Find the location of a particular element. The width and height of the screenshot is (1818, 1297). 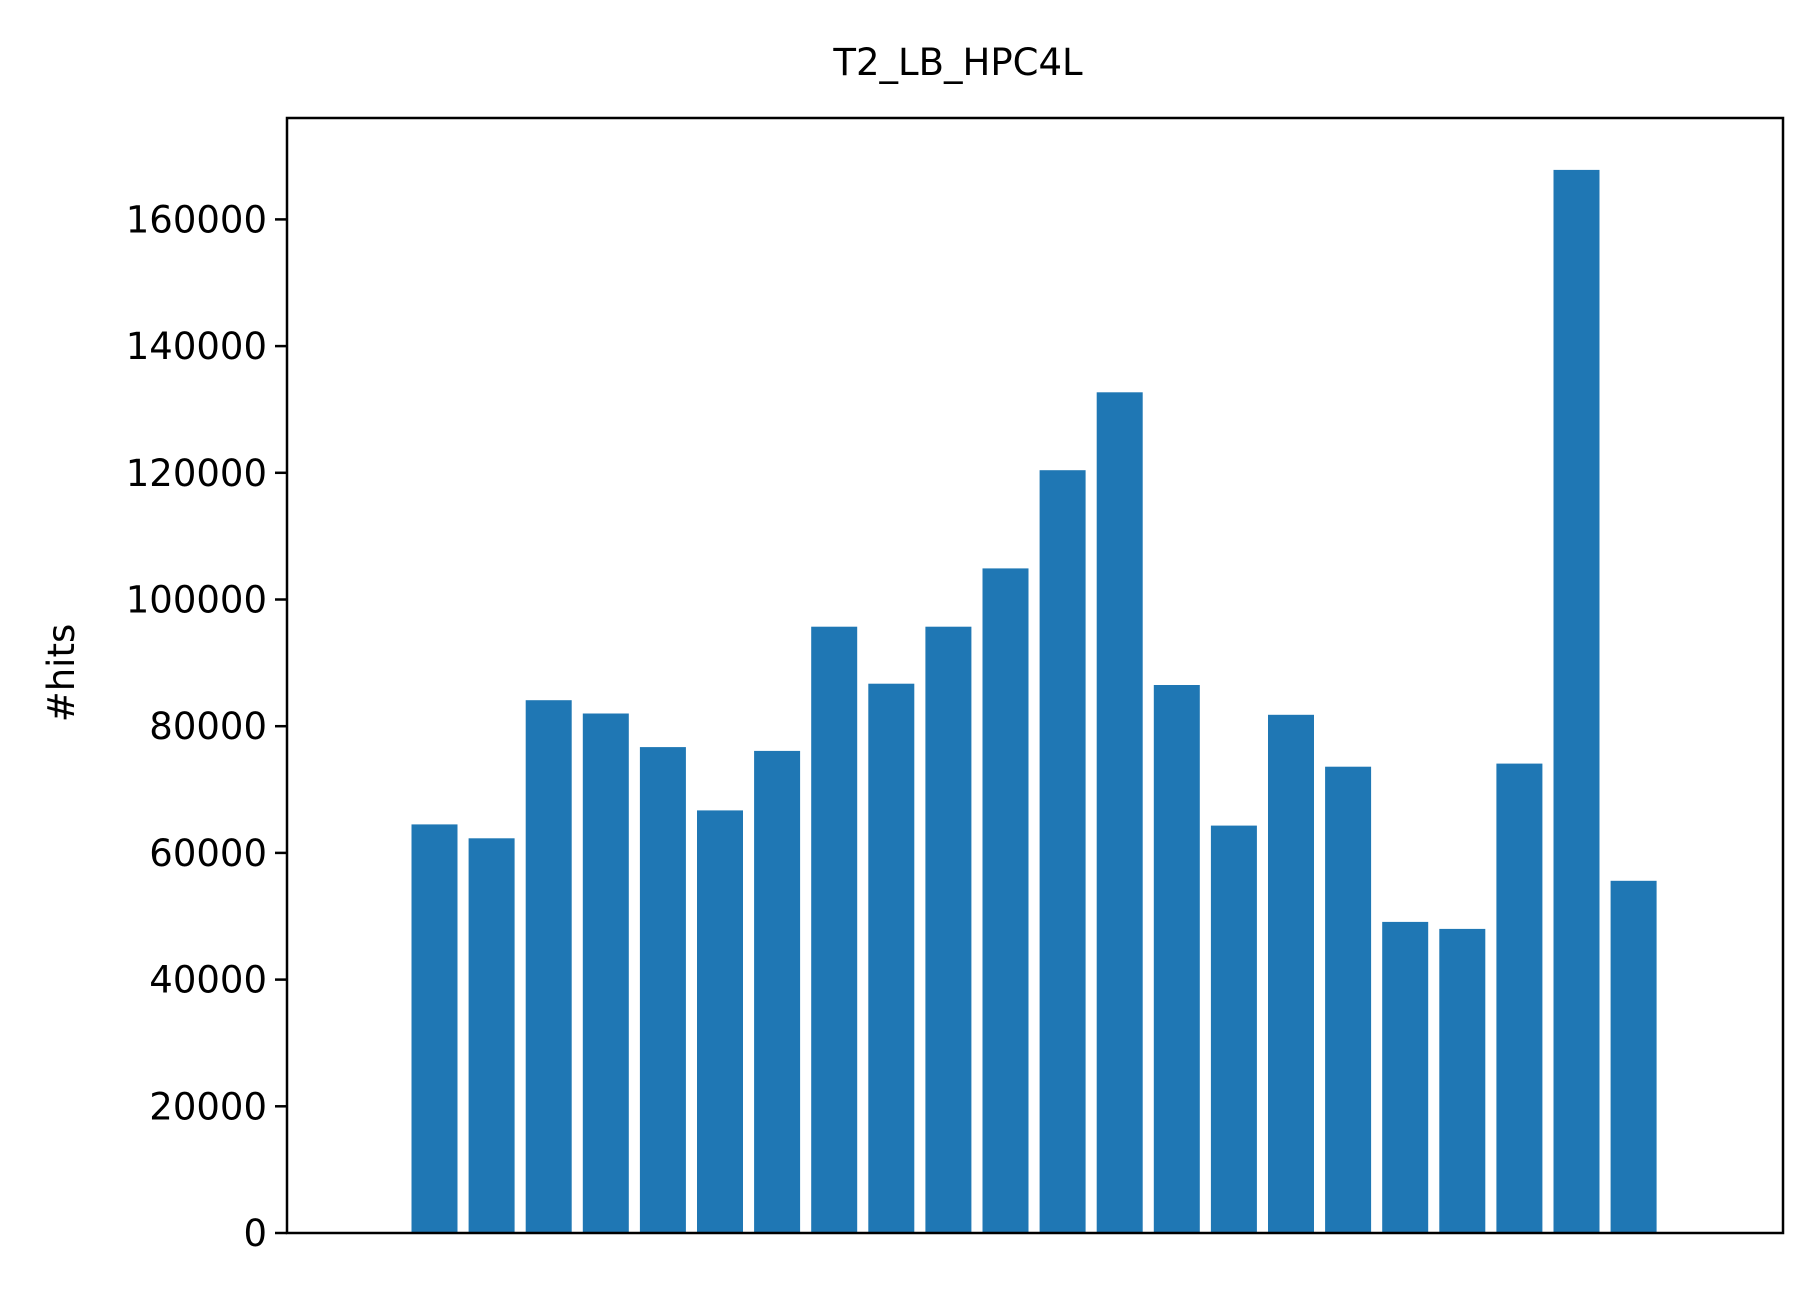

y-tick-label: 120000 is located at coordinates (196, 473).